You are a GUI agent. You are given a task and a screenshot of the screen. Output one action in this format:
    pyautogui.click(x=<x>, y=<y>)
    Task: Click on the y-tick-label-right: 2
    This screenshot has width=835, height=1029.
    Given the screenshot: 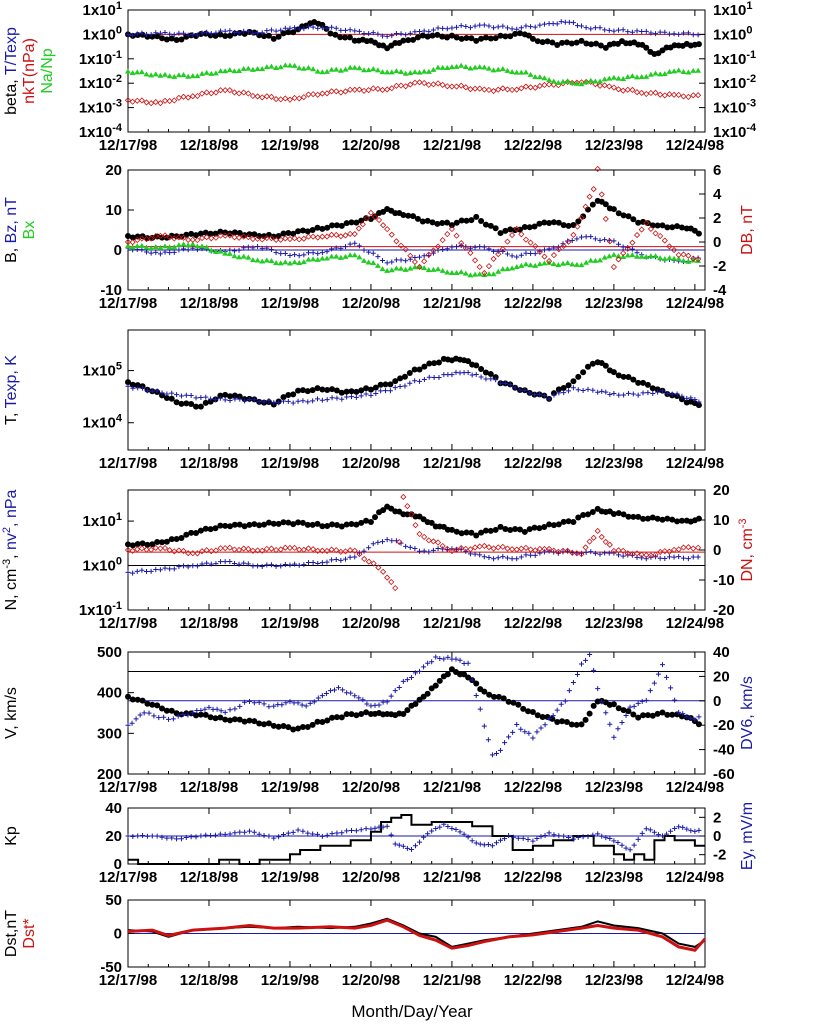 What is the action you would take?
    pyautogui.click(x=717, y=817)
    